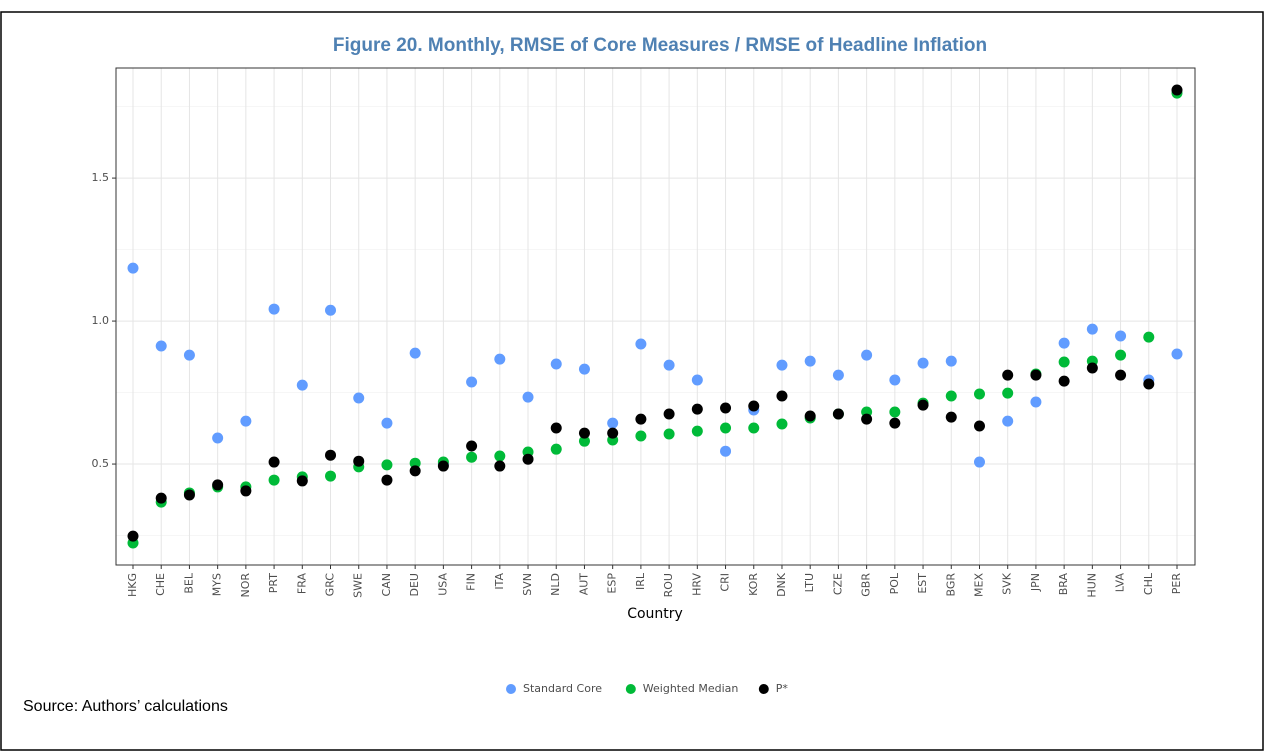  I want to click on x-tick-label: BGR, so click(950, 585).